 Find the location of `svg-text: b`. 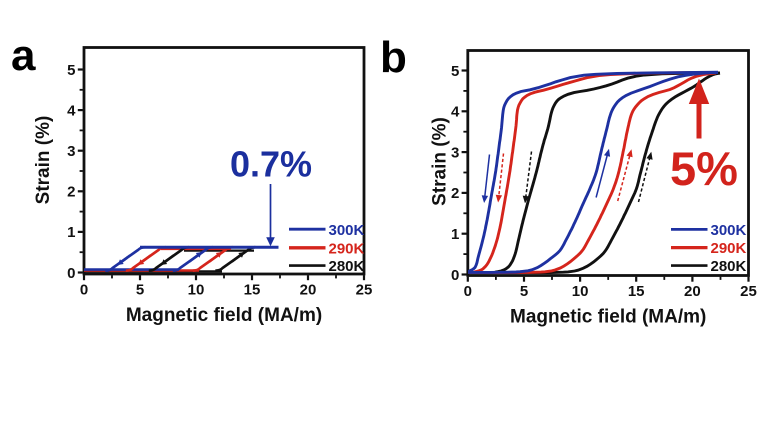

svg-text: b is located at coordinates (393, 57).